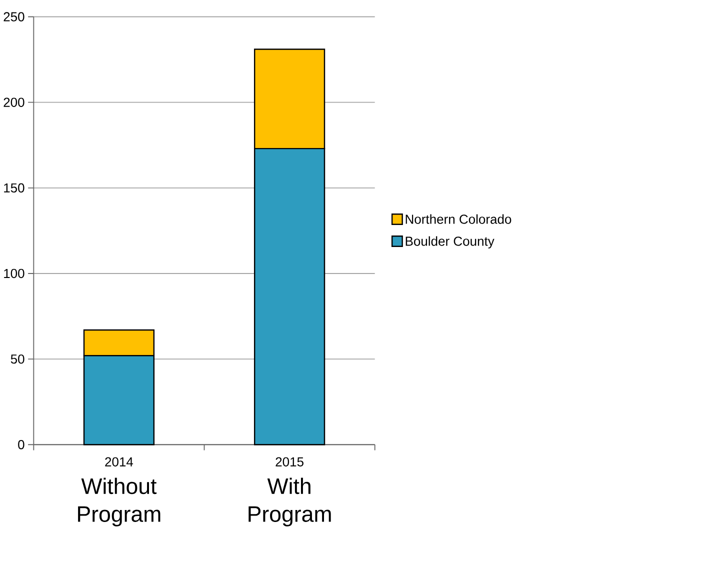 The height and width of the screenshot is (578, 723). Describe the element at coordinates (459, 219) in the screenshot. I see `legend-label: Northern Colorado` at that location.